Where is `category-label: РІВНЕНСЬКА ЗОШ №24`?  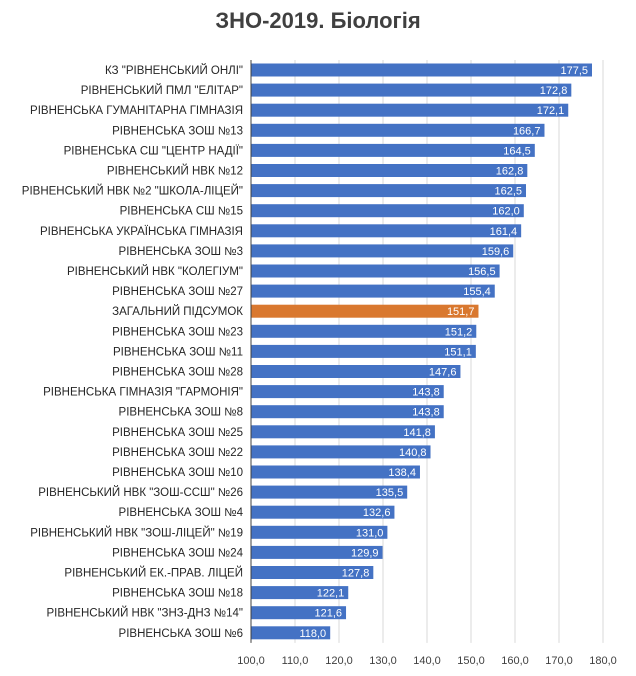 category-label: РІВНЕНСЬКА ЗОШ №24 is located at coordinates (177, 553).